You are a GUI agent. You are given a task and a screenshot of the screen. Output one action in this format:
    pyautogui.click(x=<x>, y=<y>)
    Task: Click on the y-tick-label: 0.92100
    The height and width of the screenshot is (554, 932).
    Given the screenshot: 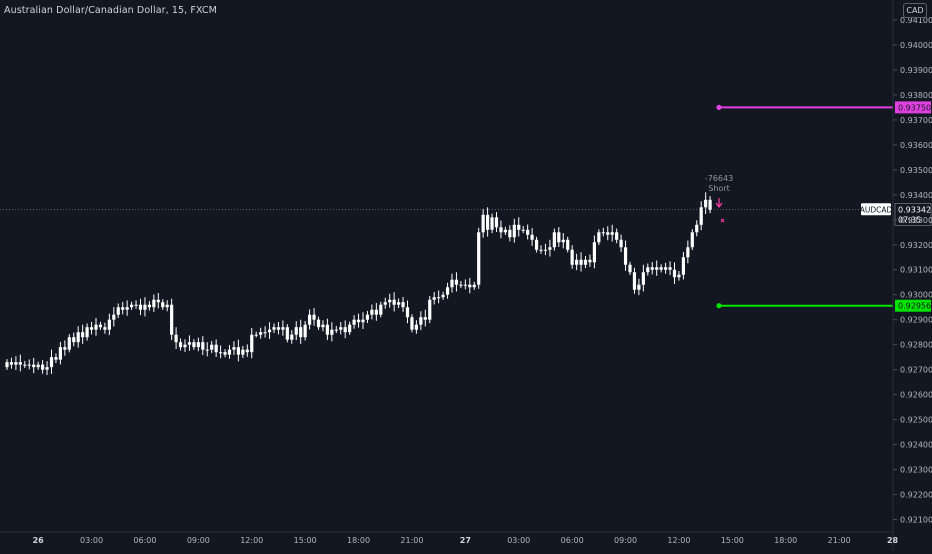 What is the action you would take?
    pyautogui.click(x=916, y=520)
    